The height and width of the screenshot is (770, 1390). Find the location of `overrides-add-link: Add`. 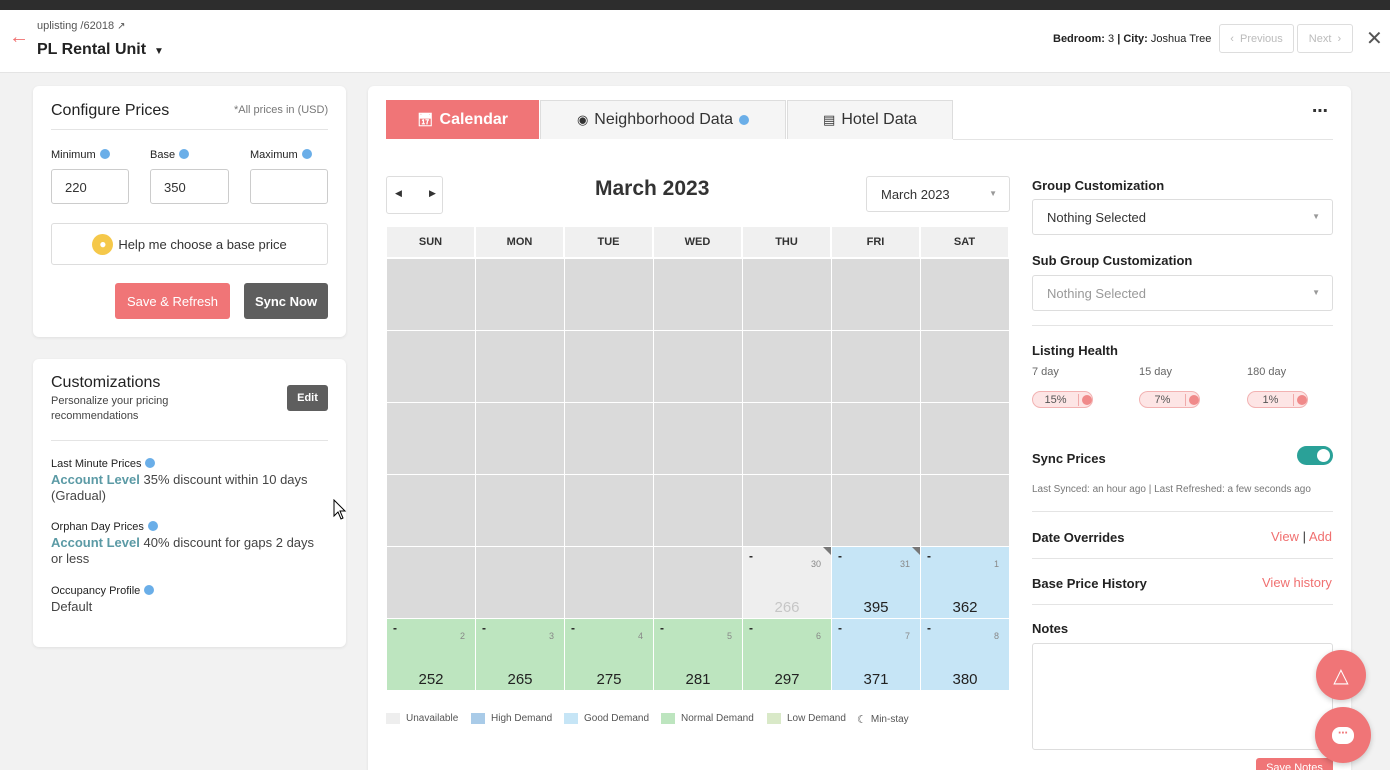

overrides-add-link: Add is located at coordinates (1320, 536).